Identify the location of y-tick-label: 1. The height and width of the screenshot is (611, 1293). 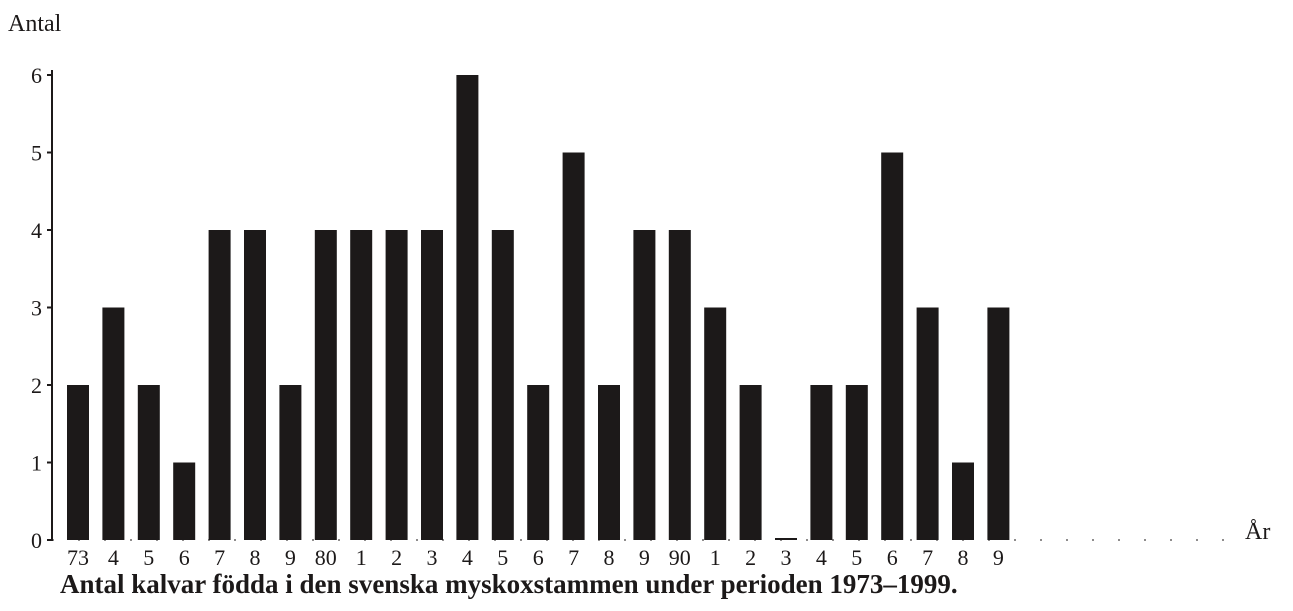
(36, 463).